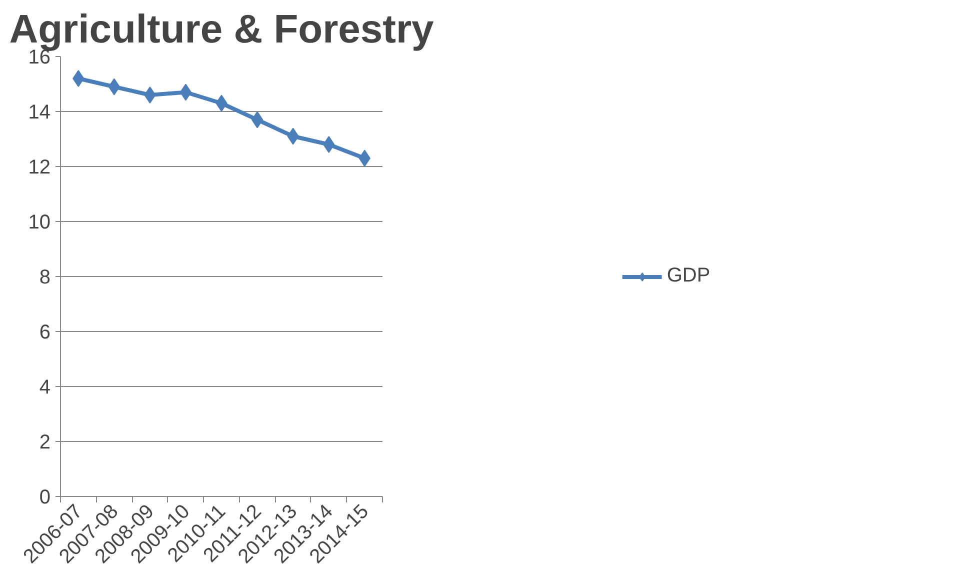 The height and width of the screenshot is (578, 956). What do you see at coordinates (44, 333) in the screenshot?
I see `y-tick-label: 6` at bounding box center [44, 333].